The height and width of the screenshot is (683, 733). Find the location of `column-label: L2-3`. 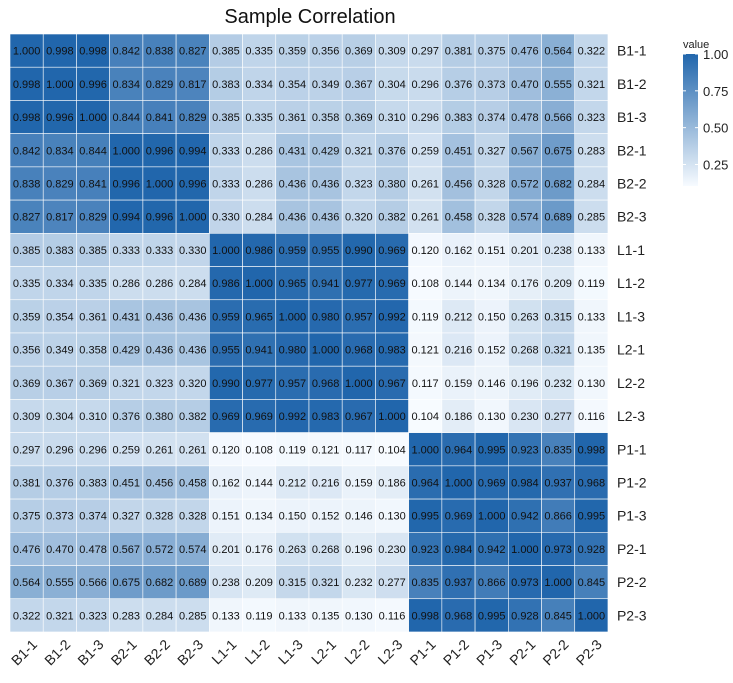

column-label: L2-3 is located at coordinates (389, 651).